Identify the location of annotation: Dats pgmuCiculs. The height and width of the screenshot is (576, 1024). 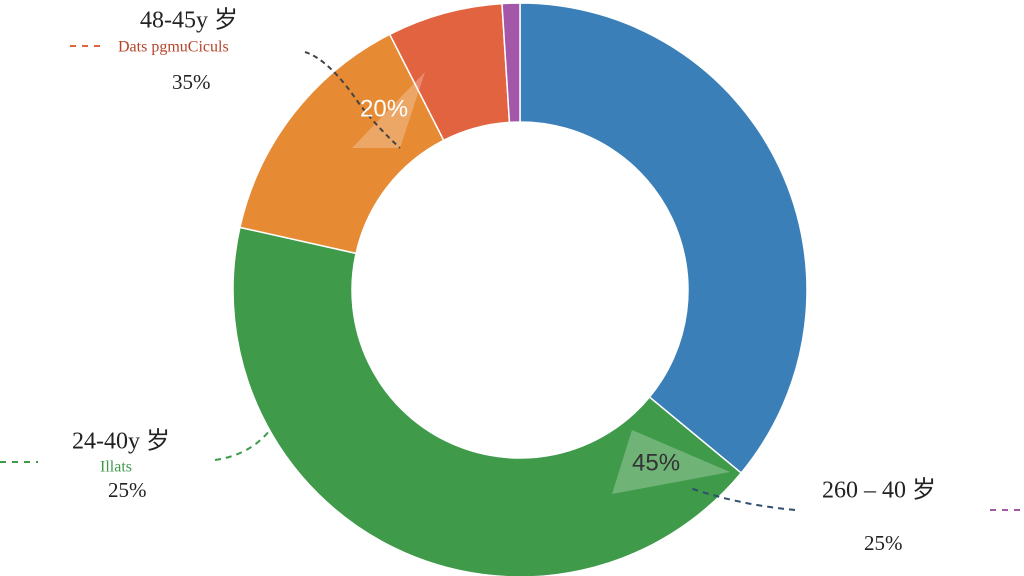
(173, 47).